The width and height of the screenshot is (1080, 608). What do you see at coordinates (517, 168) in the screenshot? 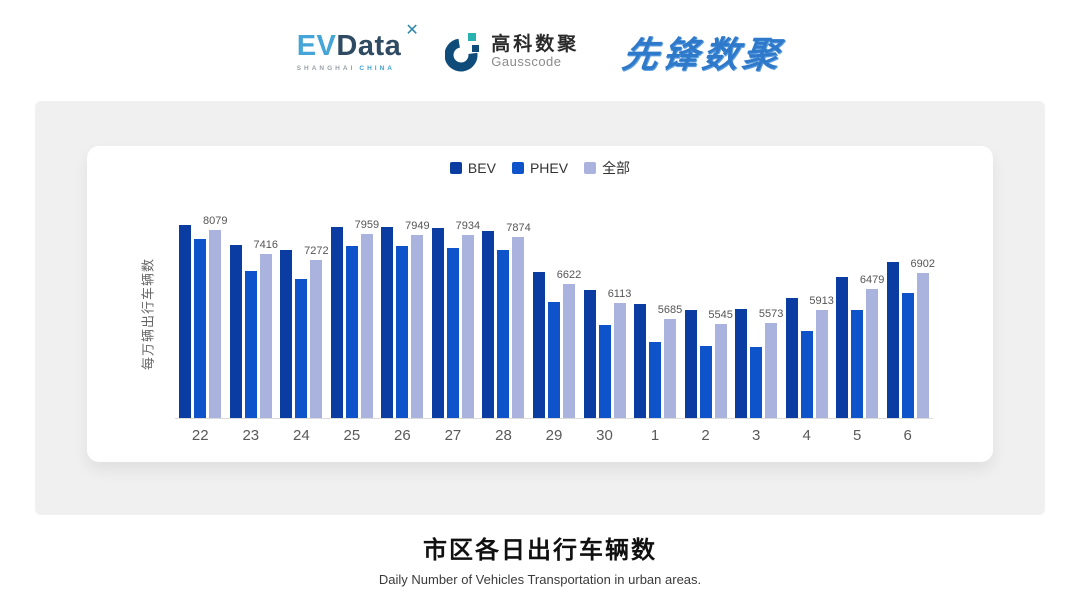
I see `legend-marker-phev` at bounding box center [517, 168].